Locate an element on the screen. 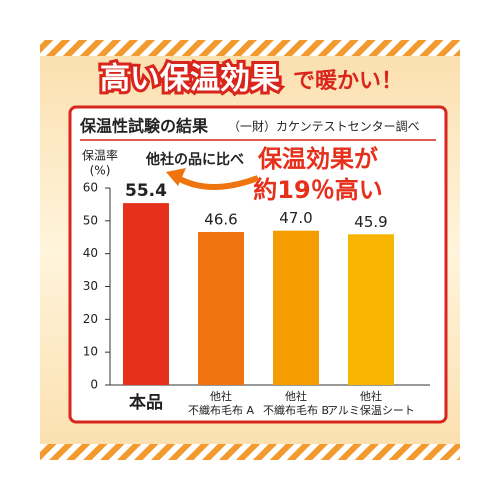 This screenshot has width=500, height=500. chart-title: 保温性試験の結果 is located at coordinates (143, 126).